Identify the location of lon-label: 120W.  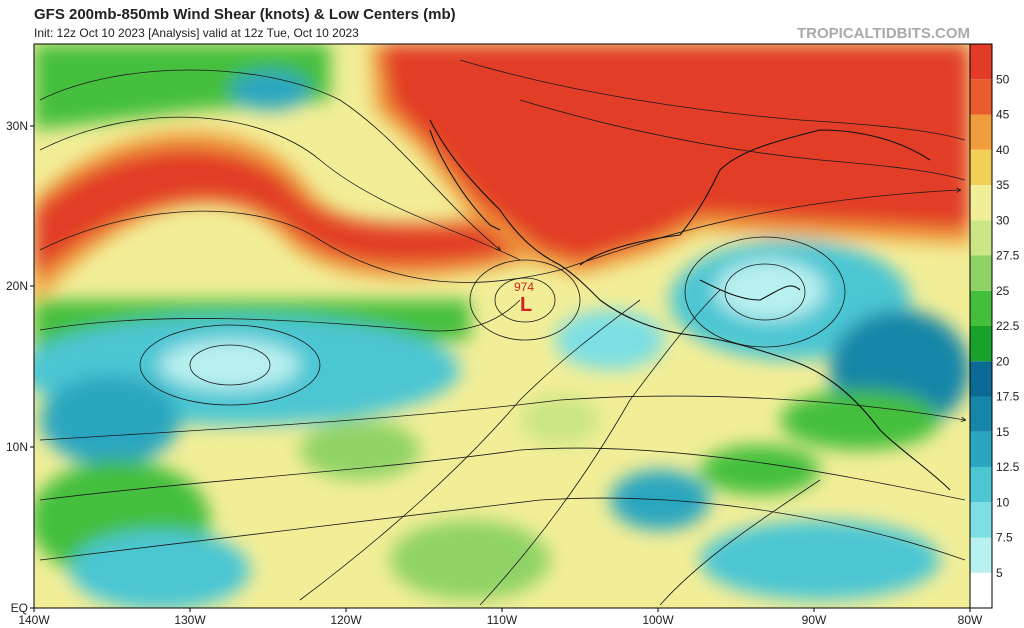
(346, 620).